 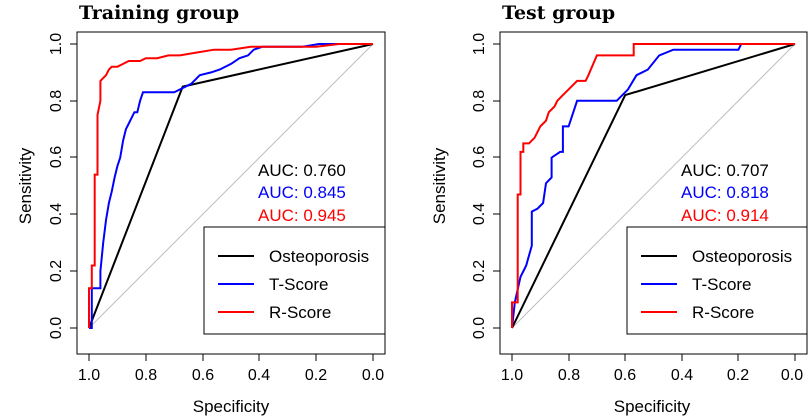 What do you see at coordinates (725, 170) in the screenshot?
I see `auc-label-osteoporosis: AUC: 0.707` at bounding box center [725, 170].